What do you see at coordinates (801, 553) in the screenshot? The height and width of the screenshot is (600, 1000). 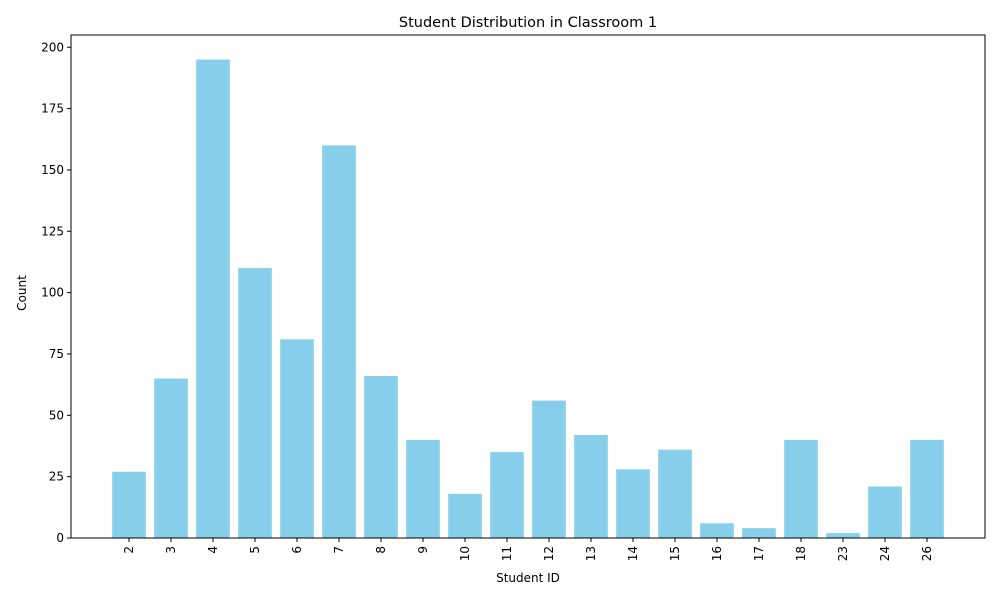 I see `x-tick-label: 18` at bounding box center [801, 553].